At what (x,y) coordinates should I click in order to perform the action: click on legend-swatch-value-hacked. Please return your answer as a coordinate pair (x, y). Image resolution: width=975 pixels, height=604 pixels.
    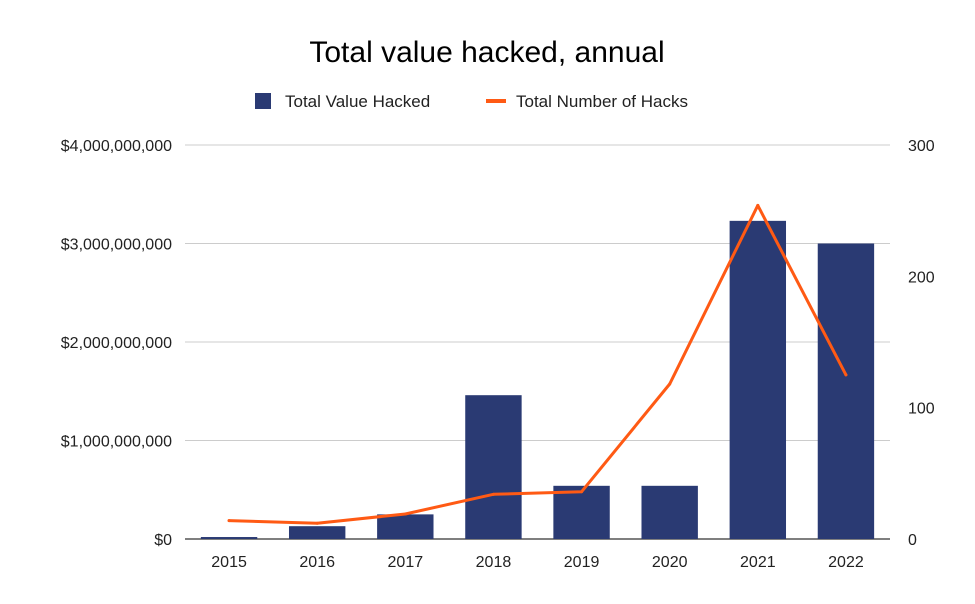
    Looking at the image, I should click on (263, 101).